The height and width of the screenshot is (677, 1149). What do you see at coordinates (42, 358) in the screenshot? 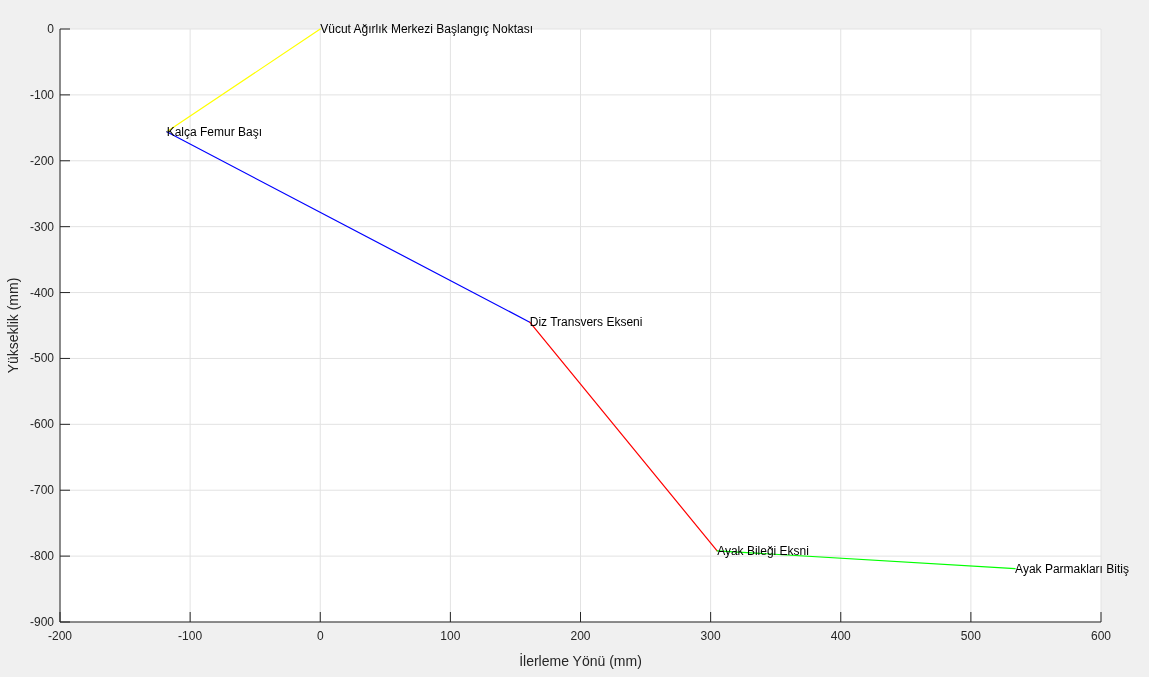
I see `y-tick-label: -500` at bounding box center [42, 358].